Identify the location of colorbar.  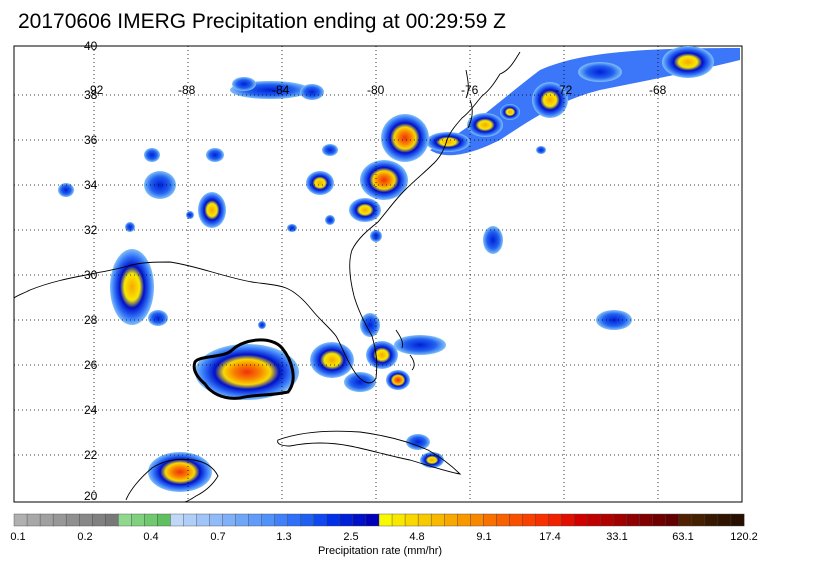
(379, 520).